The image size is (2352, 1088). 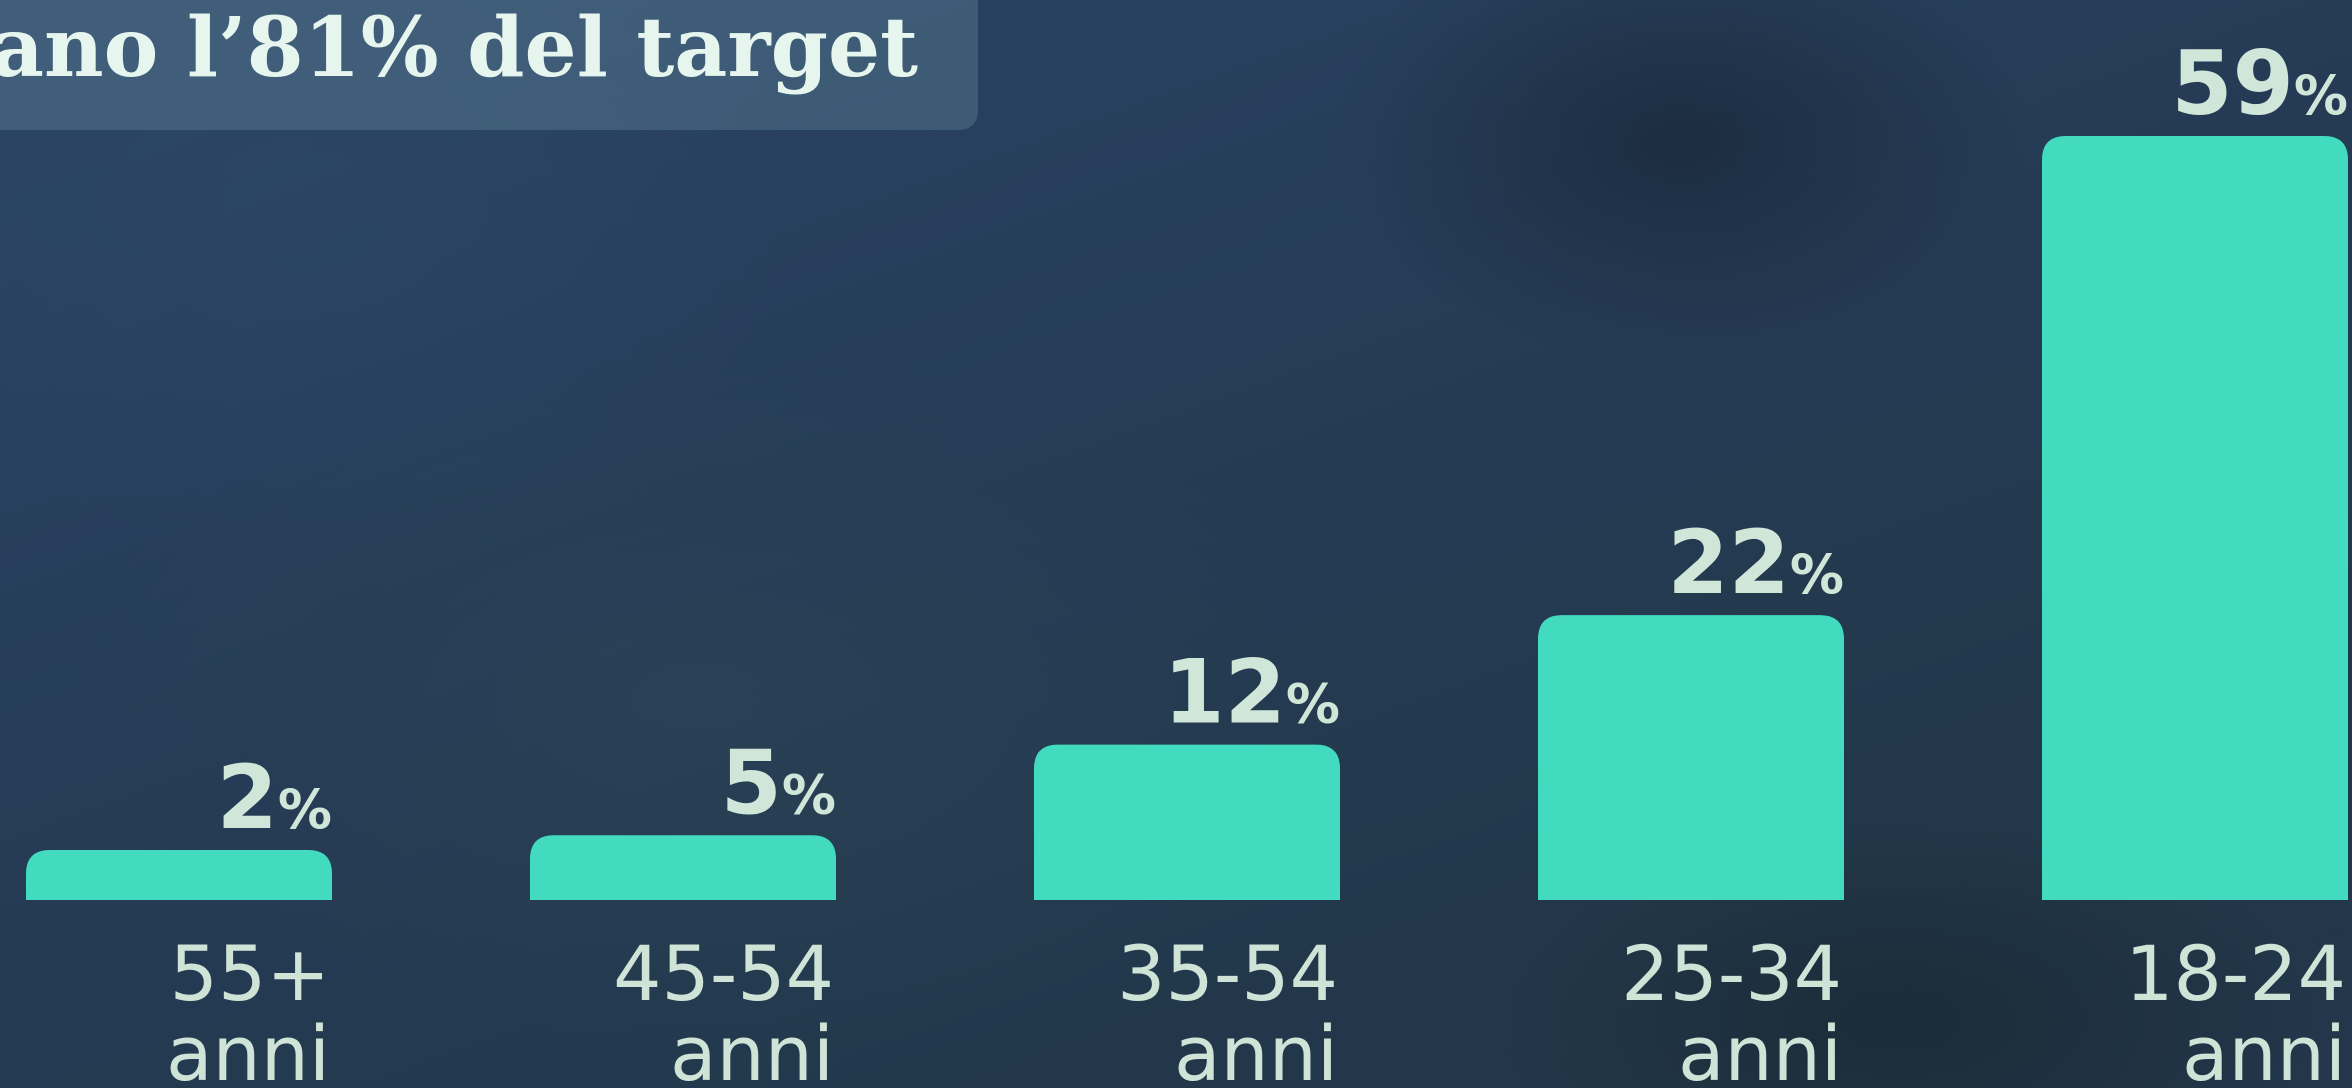 I want to click on category-label-3-1: anni, so click(x=1760, y=1048).